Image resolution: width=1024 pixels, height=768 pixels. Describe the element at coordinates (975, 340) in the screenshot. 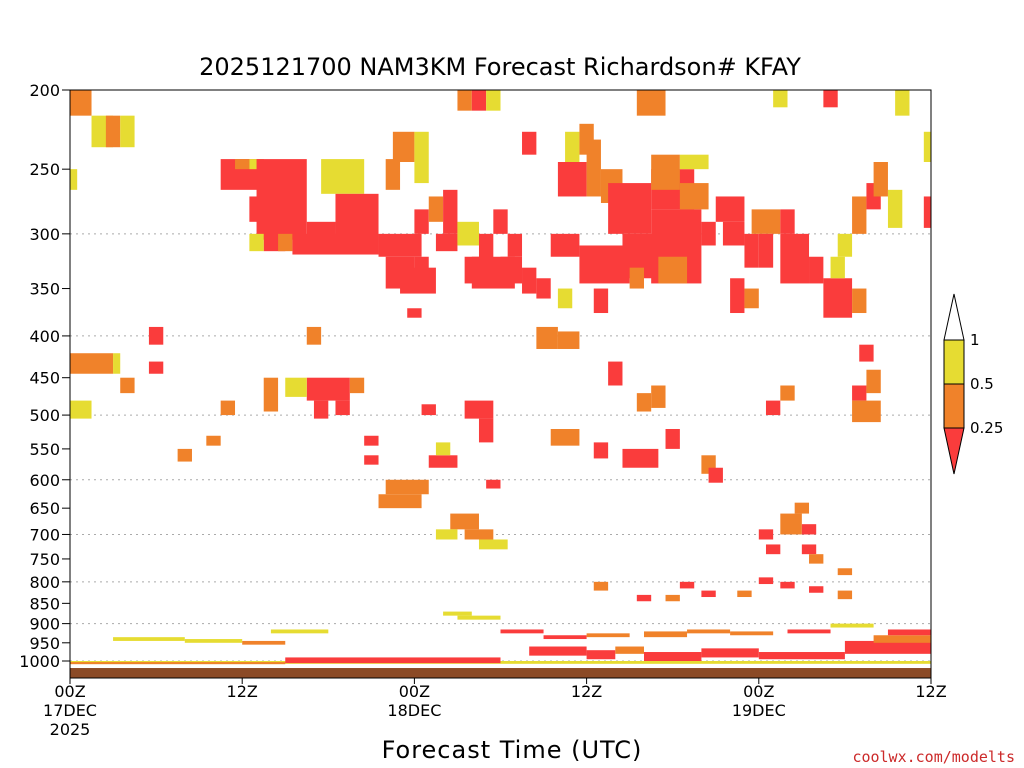

I see `legend-label-1: 1` at that location.